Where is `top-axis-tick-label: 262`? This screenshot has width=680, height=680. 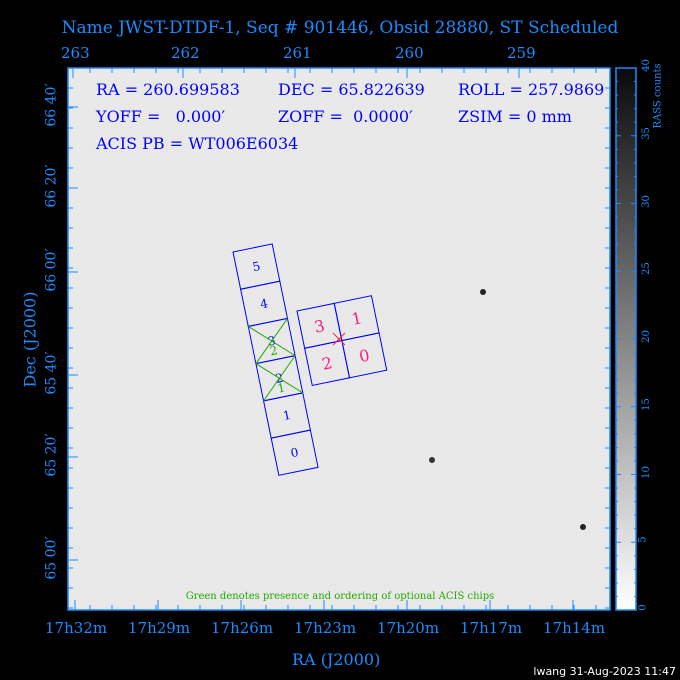 top-axis-tick-label: 262 is located at coordinates (185, 53).